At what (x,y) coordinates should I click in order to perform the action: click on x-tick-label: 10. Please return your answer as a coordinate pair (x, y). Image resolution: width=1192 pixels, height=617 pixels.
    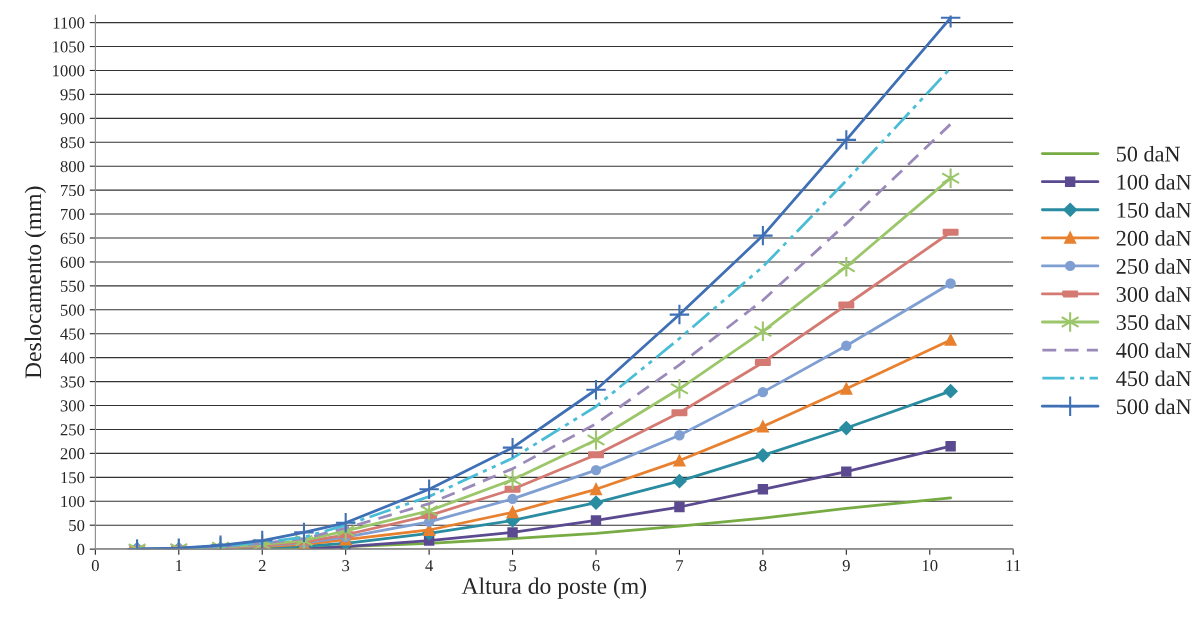
    Looking at the image, I should click on (930, 566).